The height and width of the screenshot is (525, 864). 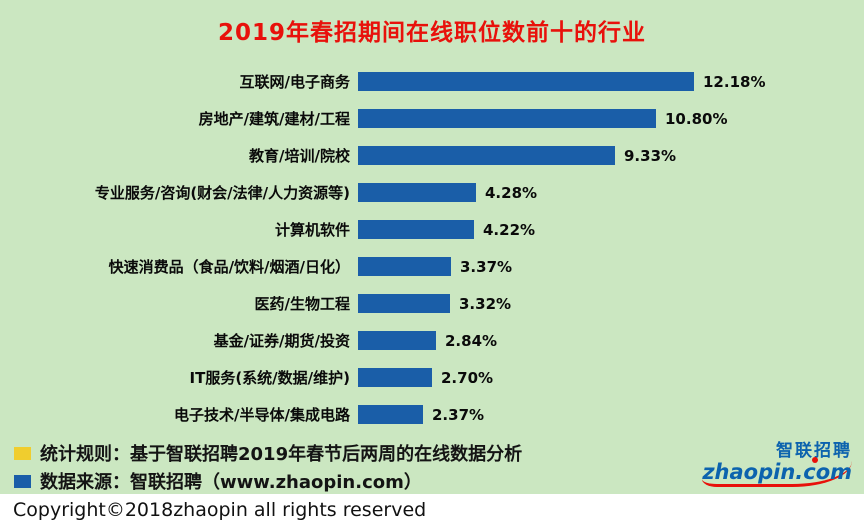 I want to click on chart-row: 电子技术/半导体/集成电路 2.37%, so click(x=432, y=414).